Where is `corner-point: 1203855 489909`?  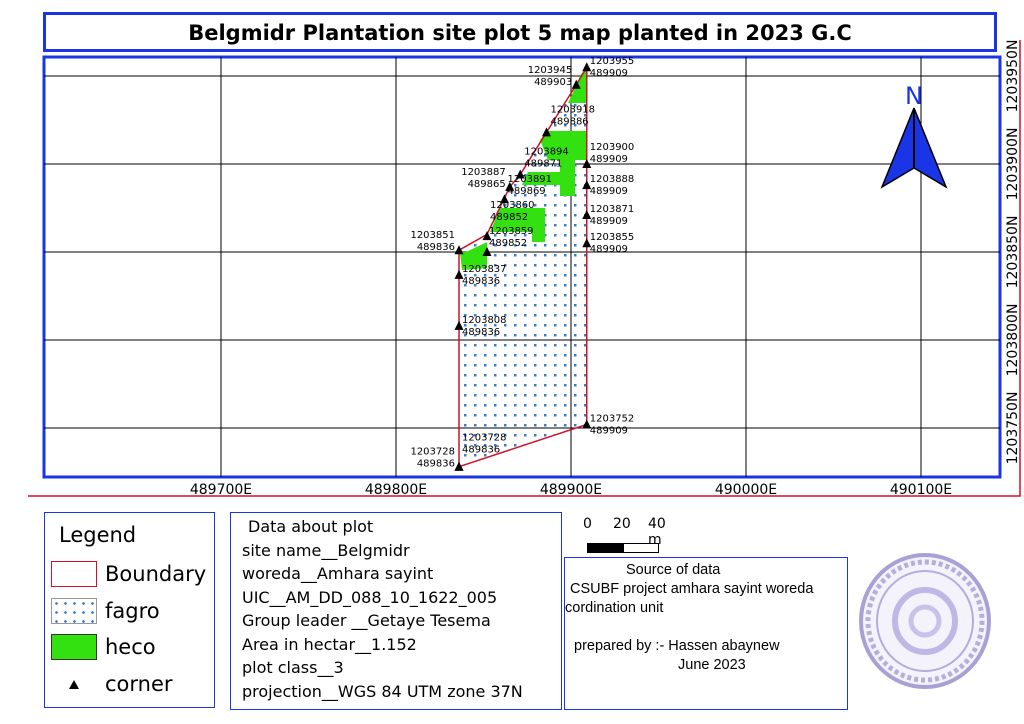 corner-point: 1203855 489909 is located at coordinates (608, 243).